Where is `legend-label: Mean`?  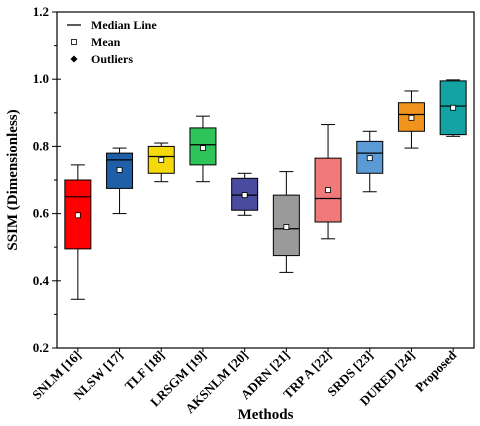 legend-label: Mean is located at coordinates (106, 42).